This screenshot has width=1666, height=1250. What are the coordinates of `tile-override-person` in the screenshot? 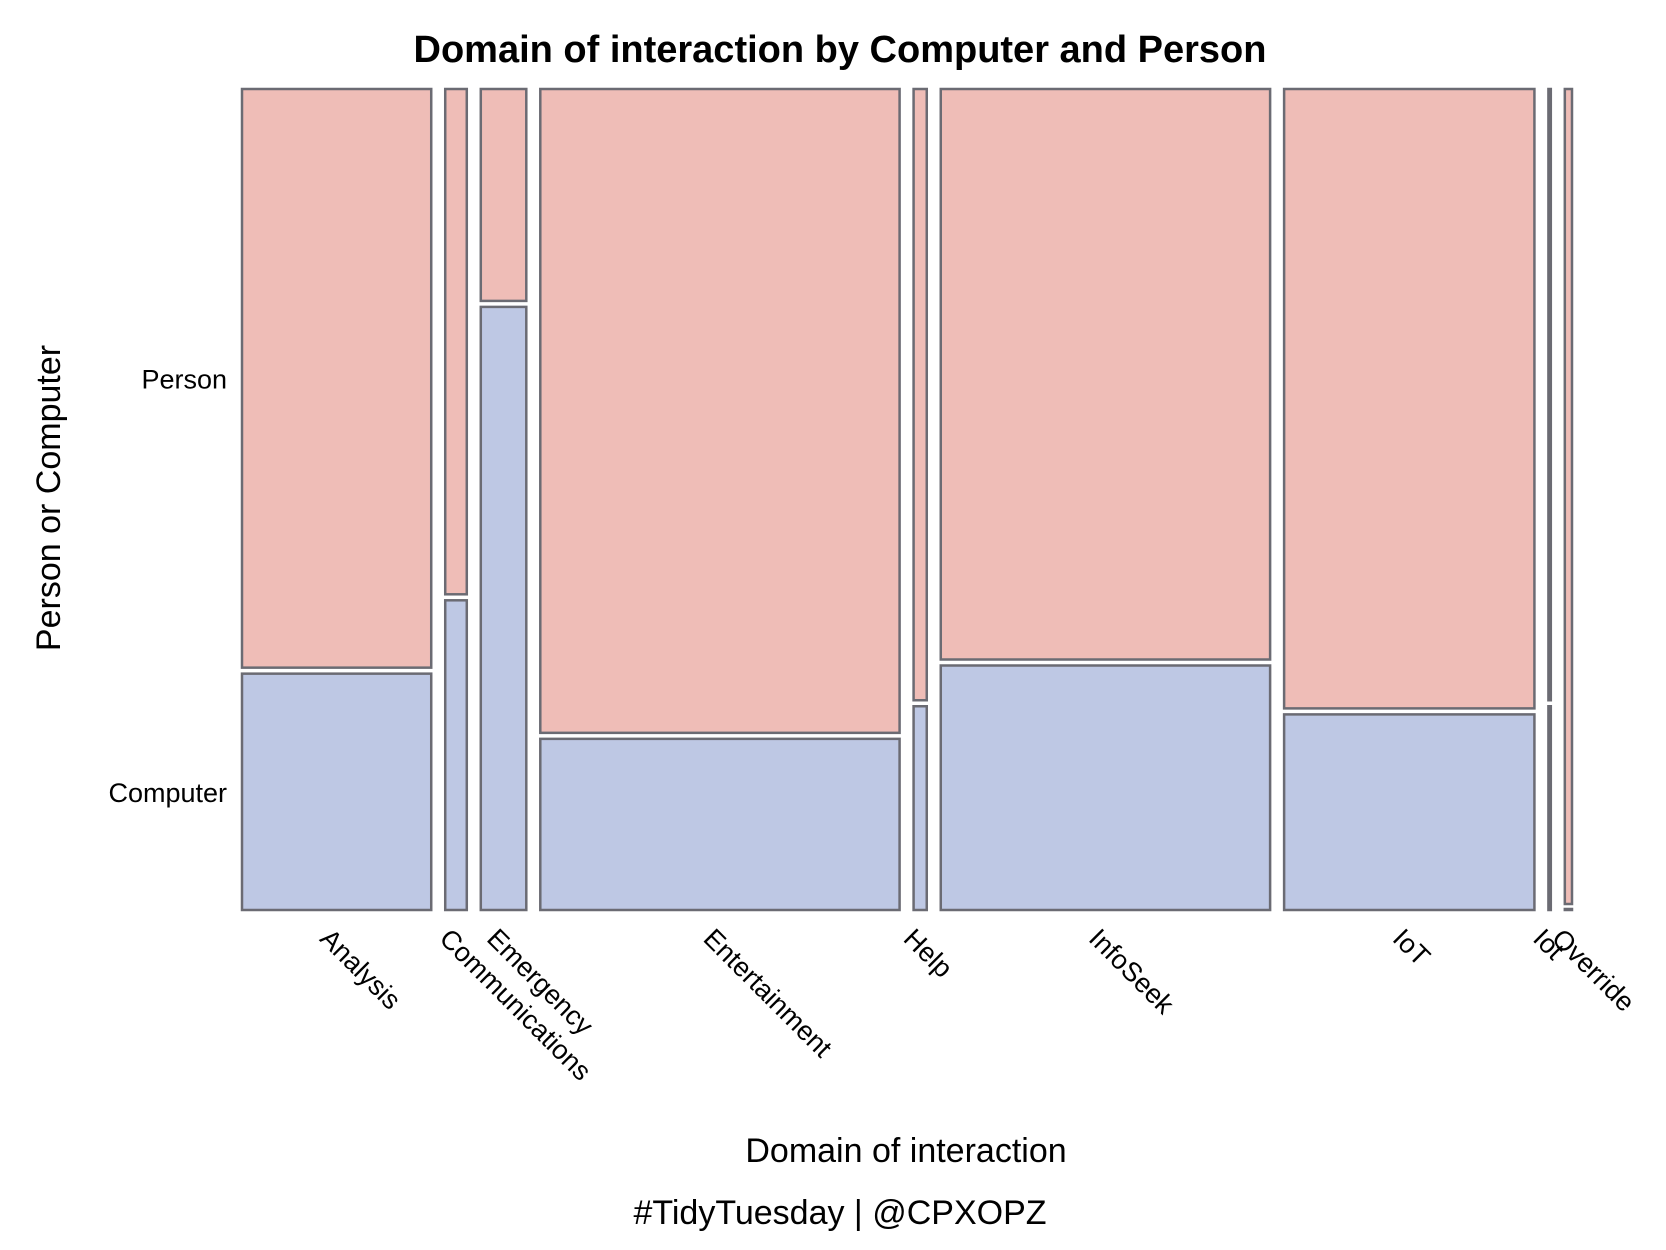 It's located at (1568, 496).